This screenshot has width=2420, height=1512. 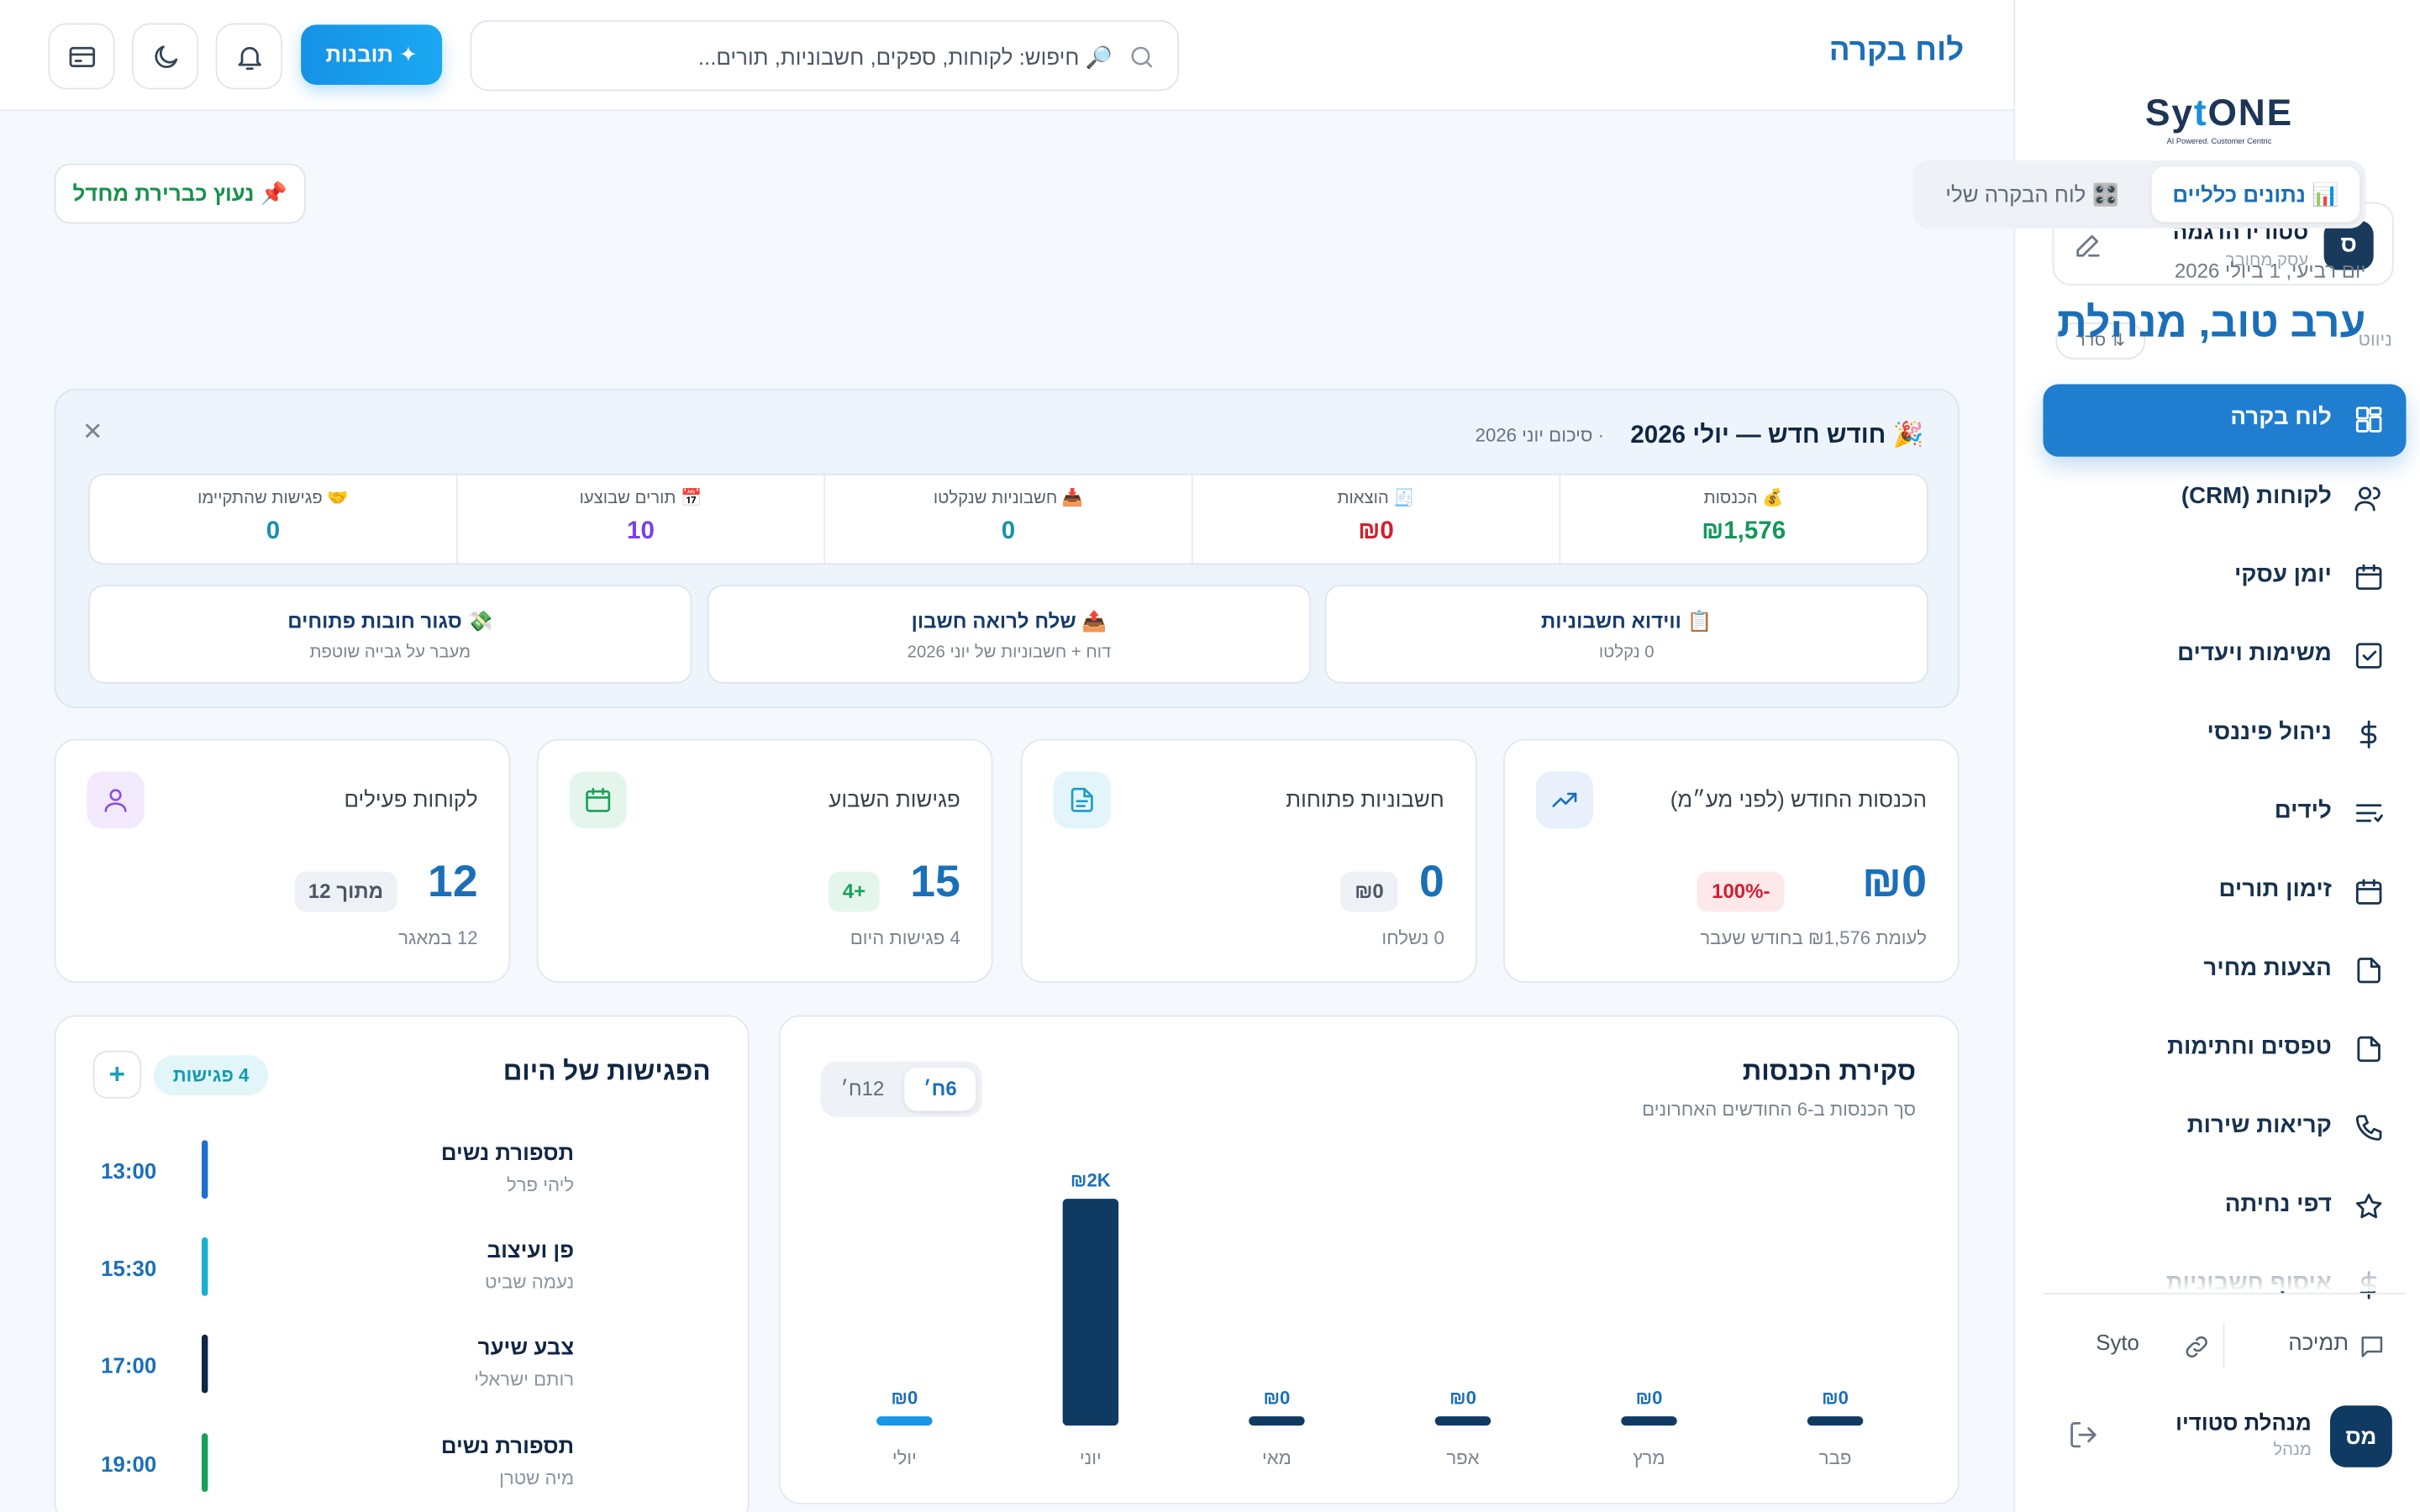 What do you see at coordinates (2217, 119) in the screenshot?
I see `logo: SytONE AI Powered. Customer Centric` at bounding box center [2217, 119].